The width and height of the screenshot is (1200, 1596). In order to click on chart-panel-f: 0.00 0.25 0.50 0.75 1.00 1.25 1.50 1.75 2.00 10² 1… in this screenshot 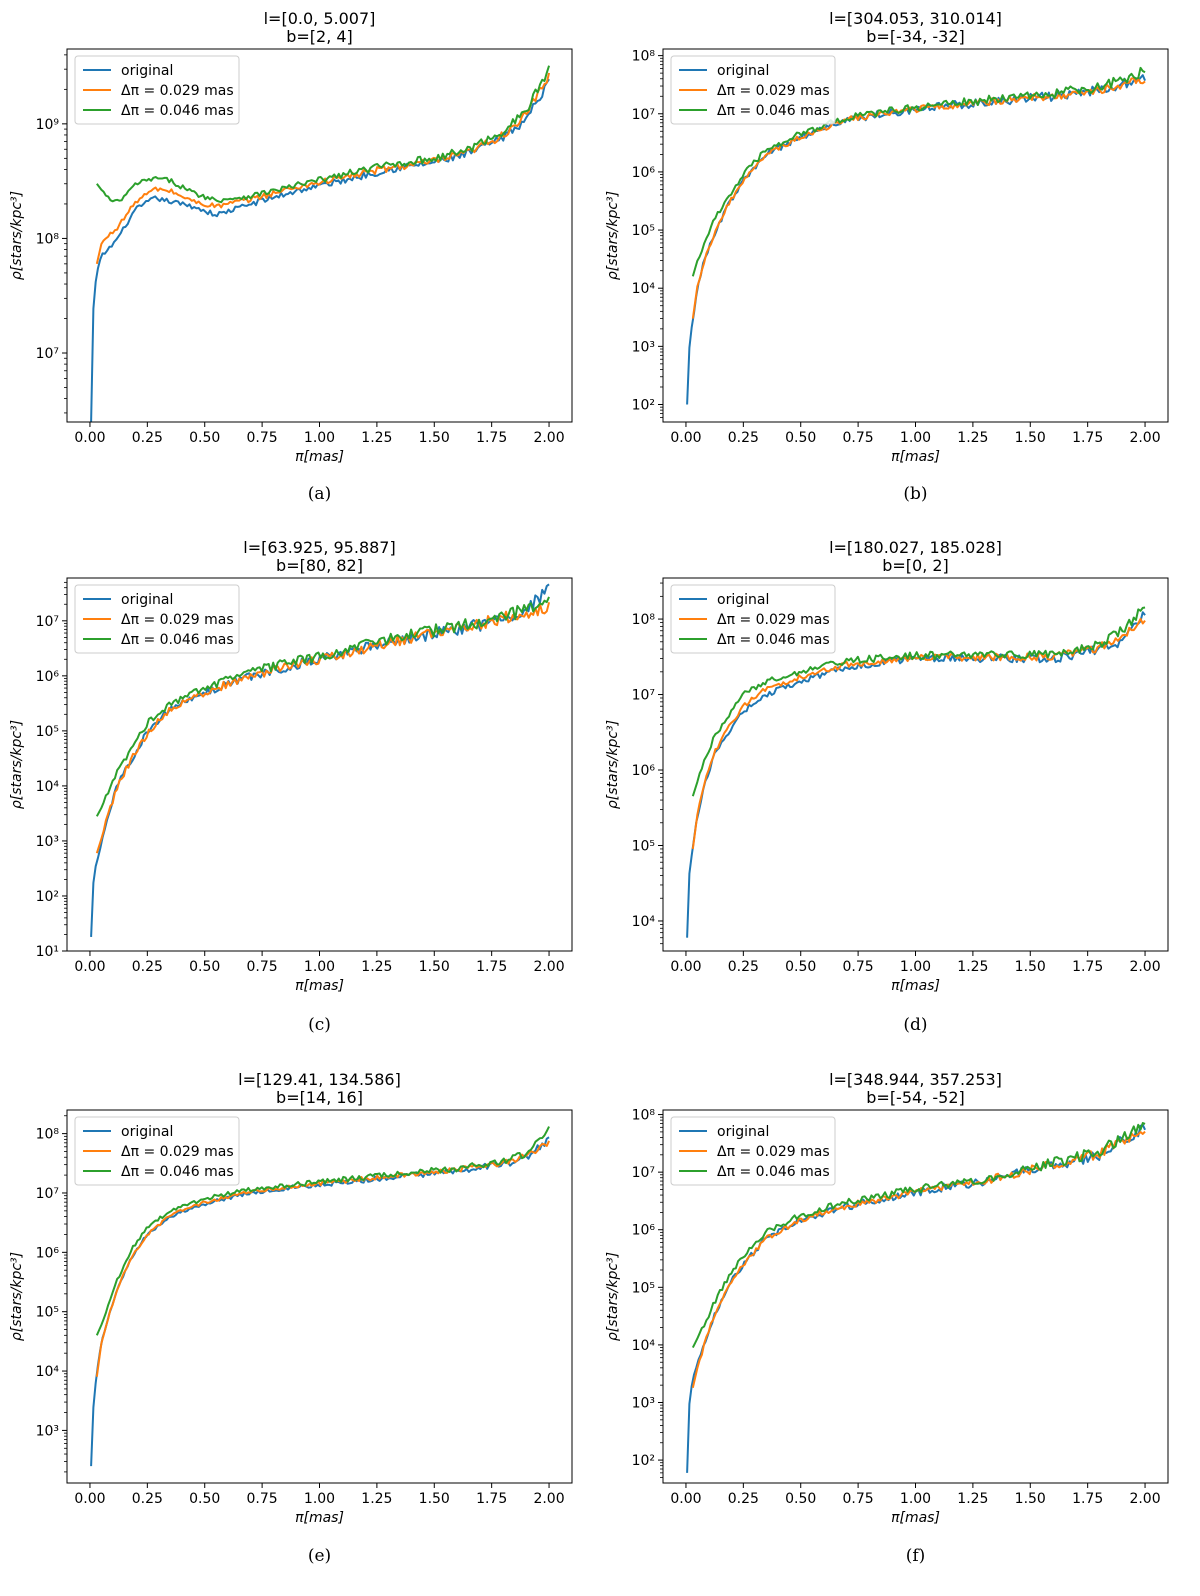, I will do `click(887, 1318)`.